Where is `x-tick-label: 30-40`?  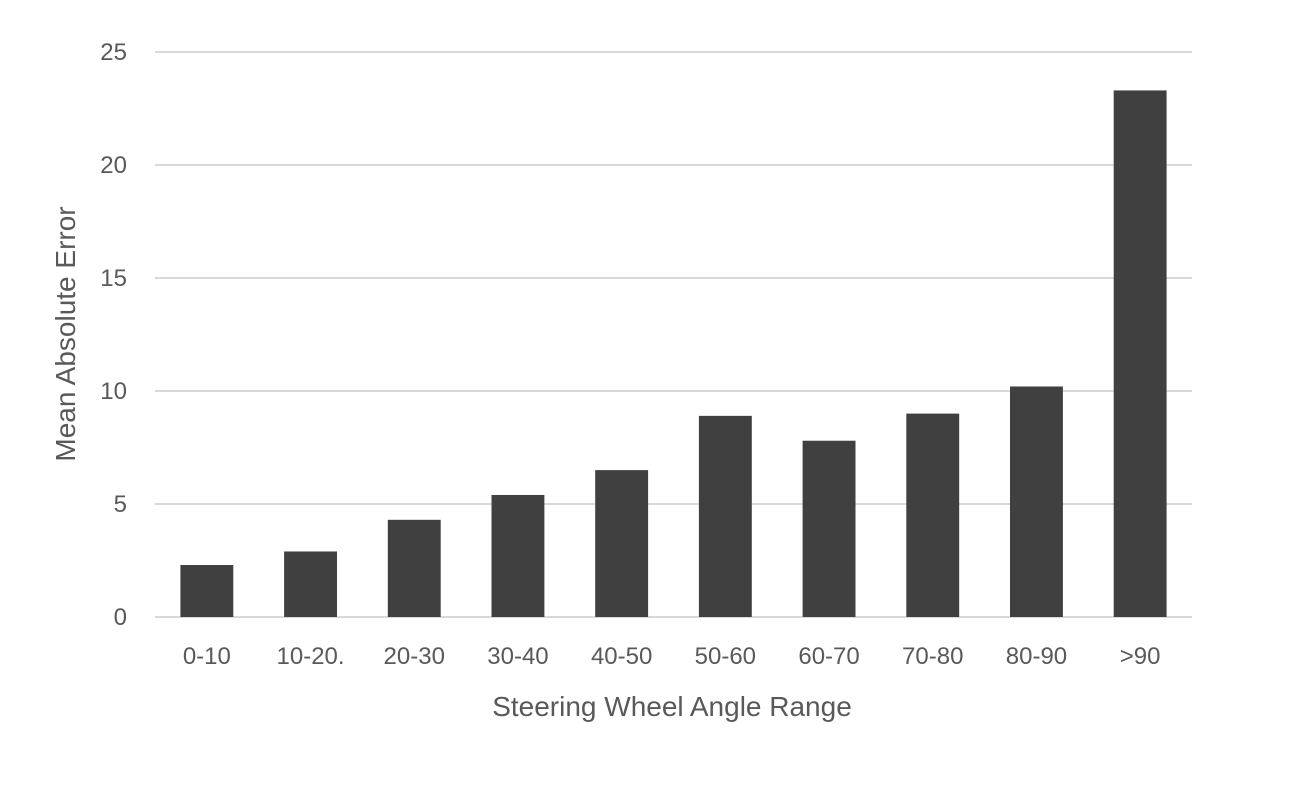
x-tick-label: 30-40 is located at coordinates (517, 656).